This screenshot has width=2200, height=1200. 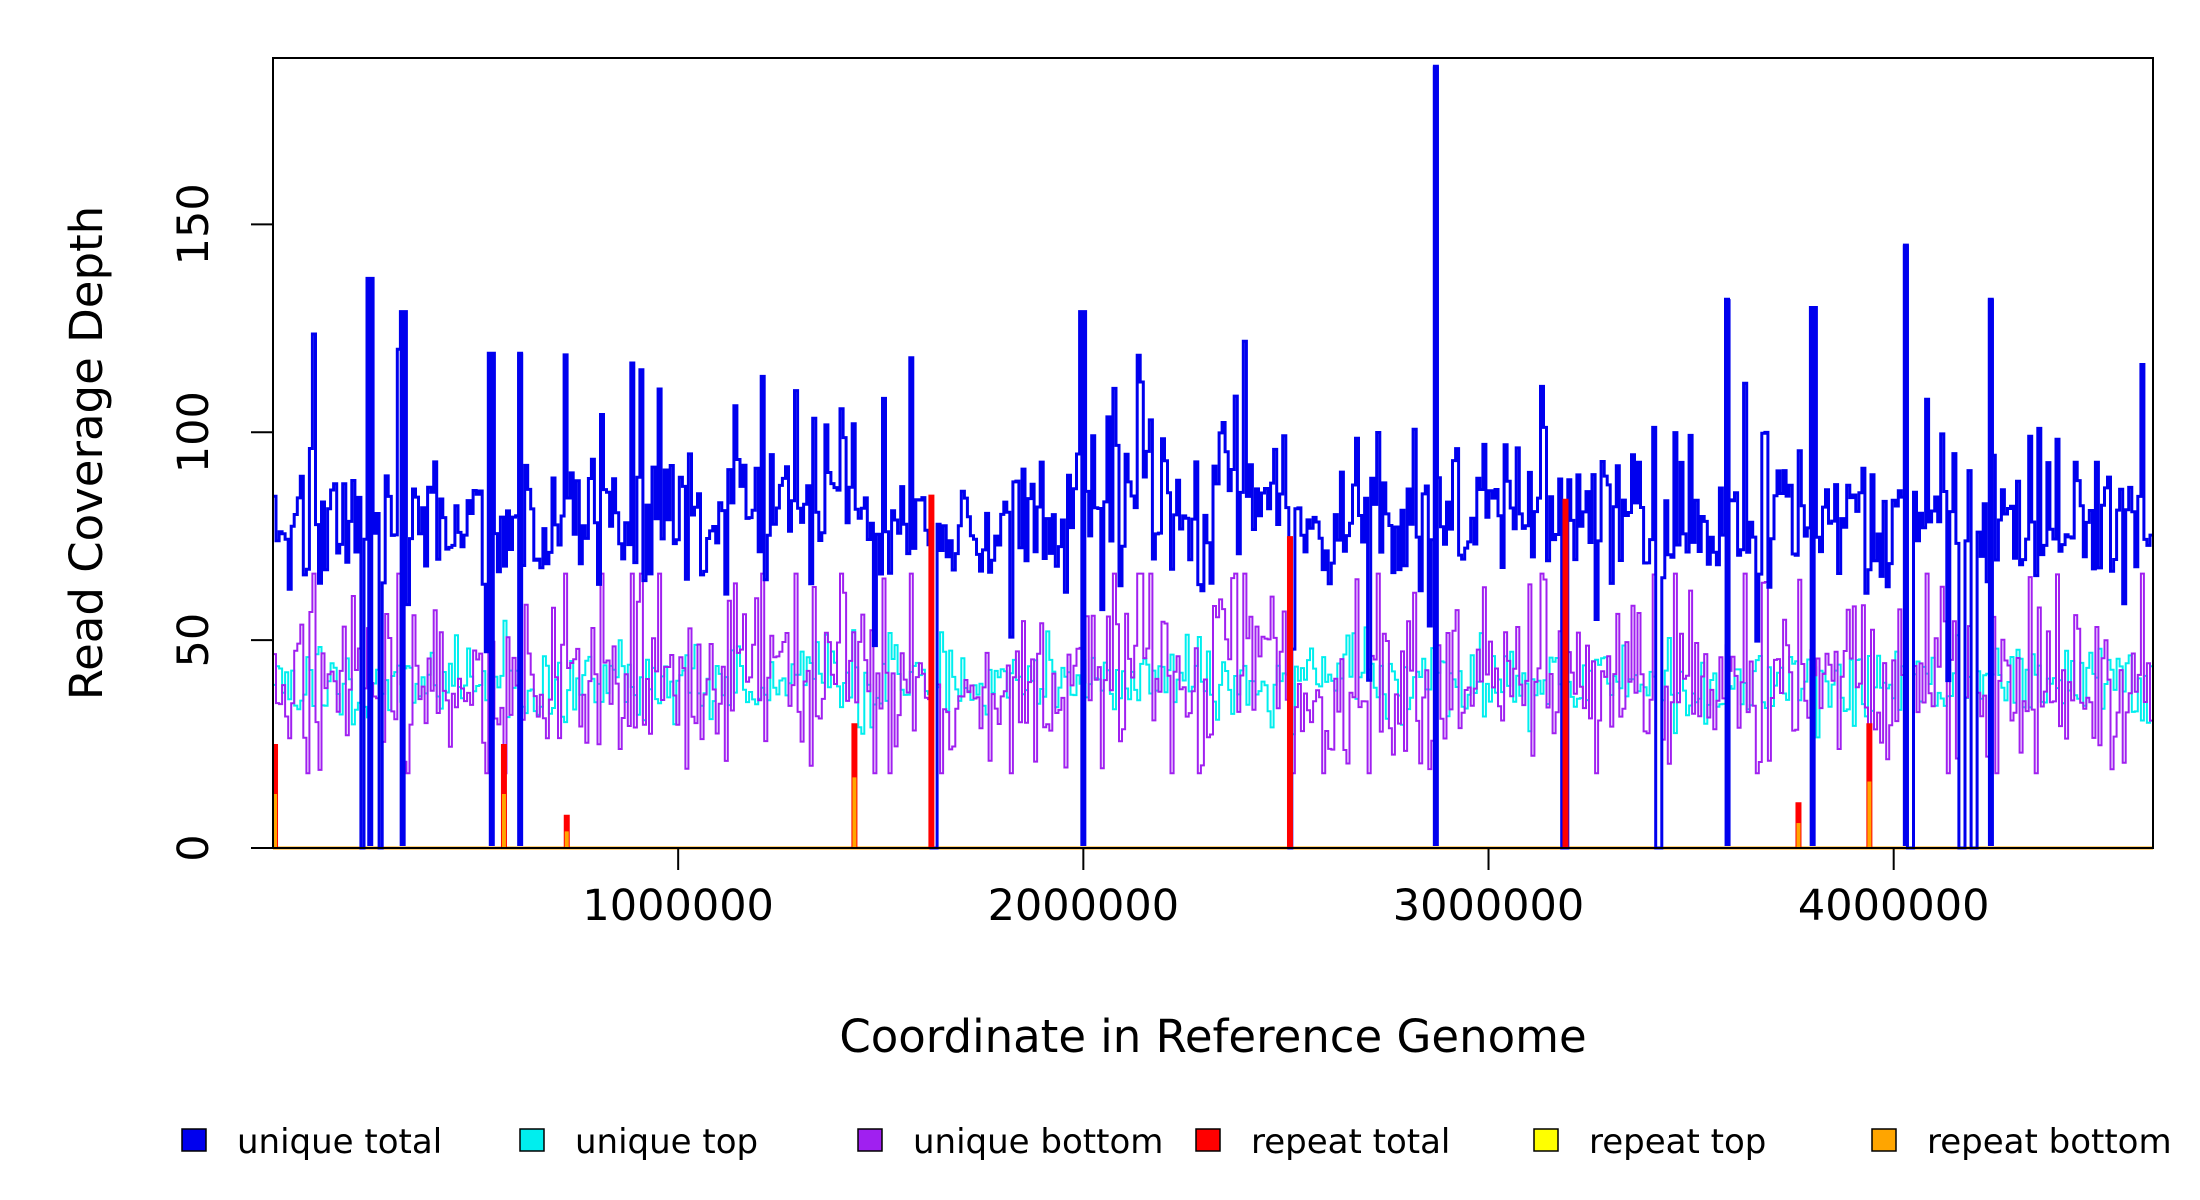 I want to click on legend-label: repeat total, so click(x=1350, y=1142).